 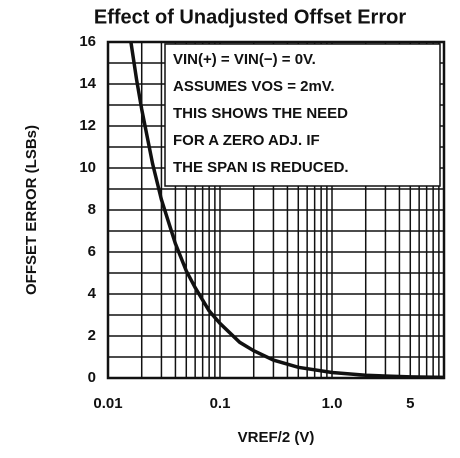 What do you see at coordinates (92, 377) in the screenshot?
I see `y-tick-label: 0` at bounding box center [92, 377].